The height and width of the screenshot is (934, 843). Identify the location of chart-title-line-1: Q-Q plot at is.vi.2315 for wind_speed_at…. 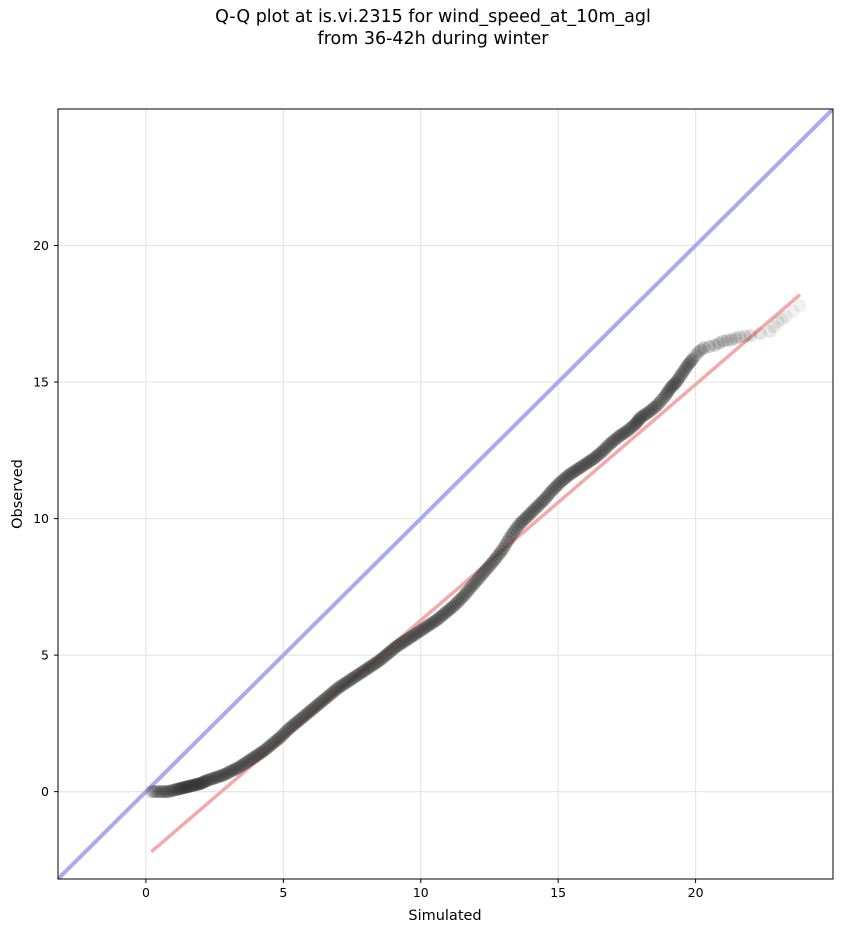
(433, 17).